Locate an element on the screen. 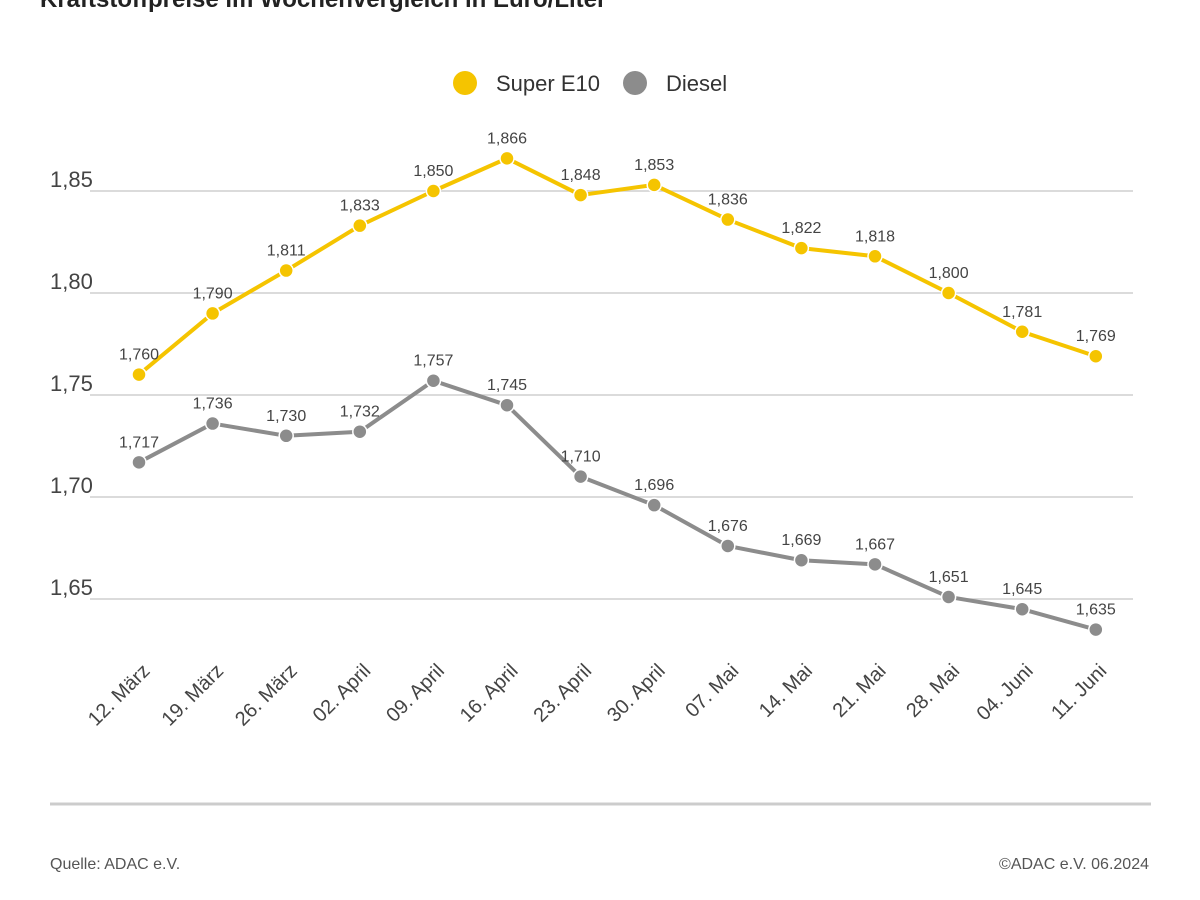 This screenshot has width=1200, height=900. data-label: 1,732 is located at coordinates (360, 412).